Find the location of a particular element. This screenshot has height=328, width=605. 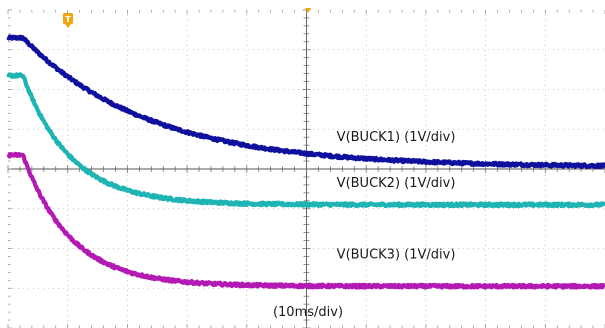

trigger-marker: T is located at coordinates (68, 20).